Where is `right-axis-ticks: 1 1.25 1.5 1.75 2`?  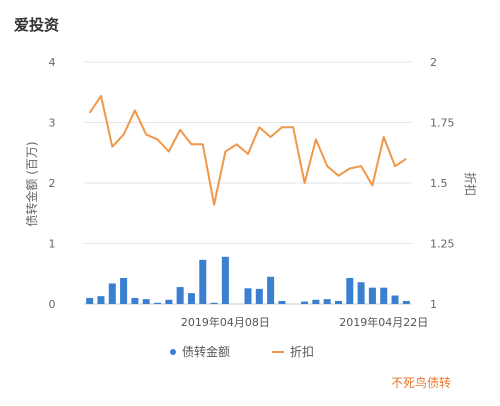
right-axis-ticks: 1 1.25 1.5 1.75 2 is located at coordinates (442, 183).